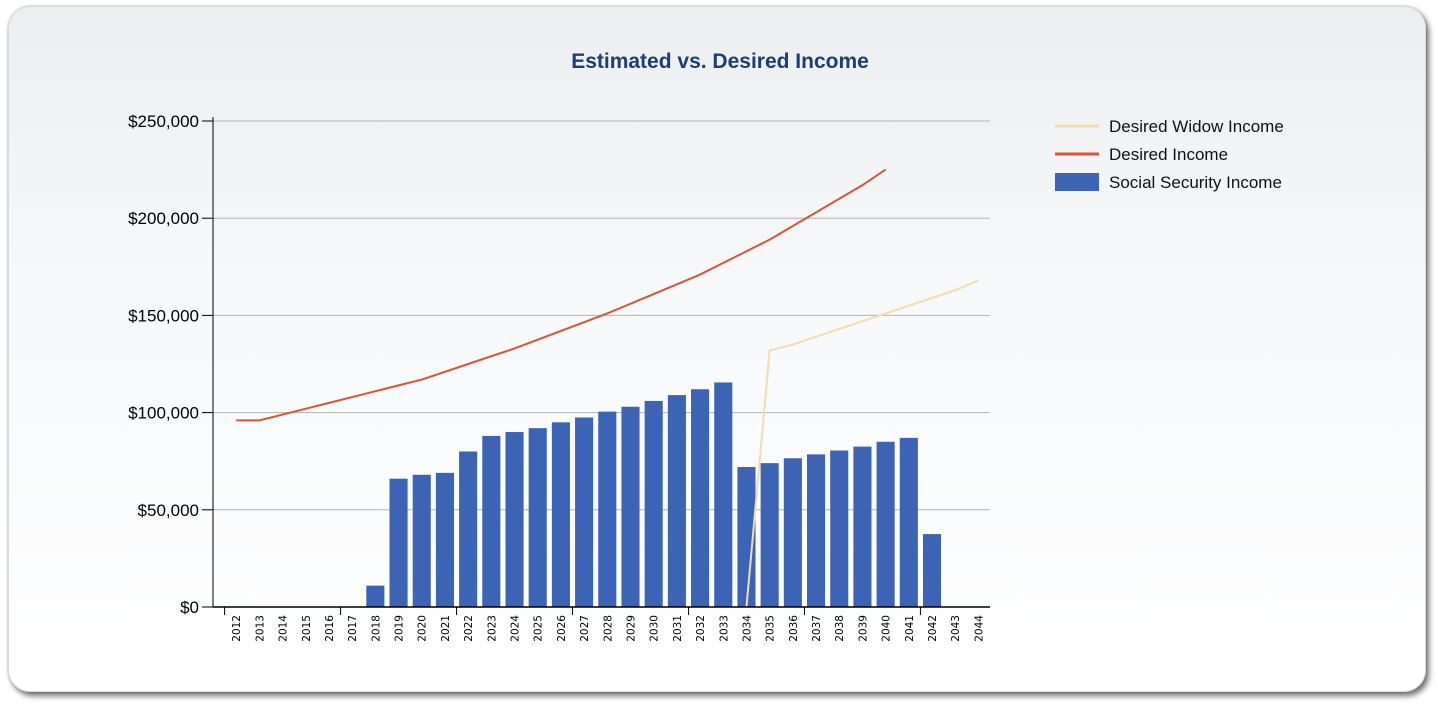 The width and height of the screenshot is (1438, 706). I want to click on x-tick-label: 2017, so click(353, 628).